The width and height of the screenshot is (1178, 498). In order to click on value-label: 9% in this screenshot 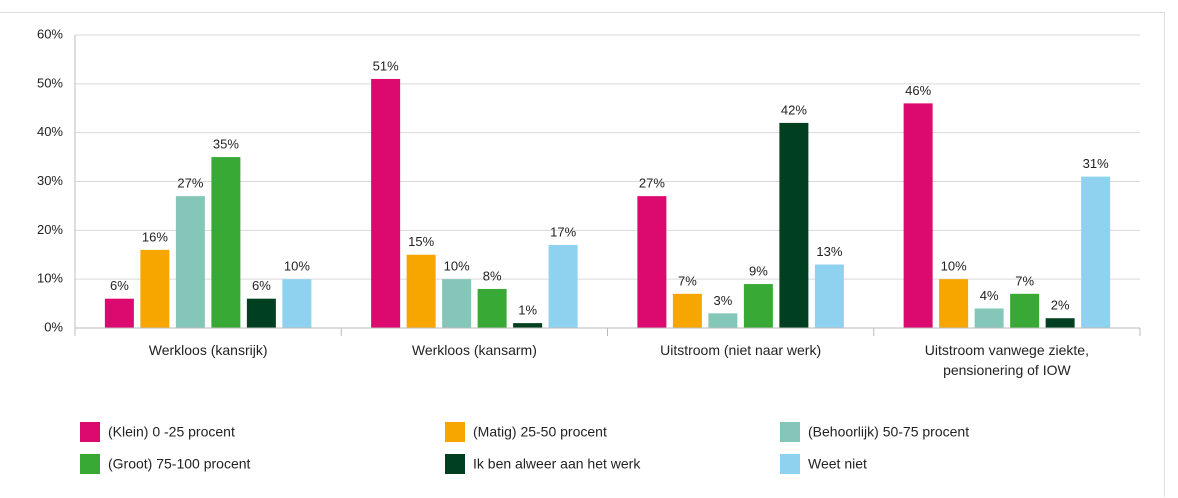, I will do `click(758, 270)`.